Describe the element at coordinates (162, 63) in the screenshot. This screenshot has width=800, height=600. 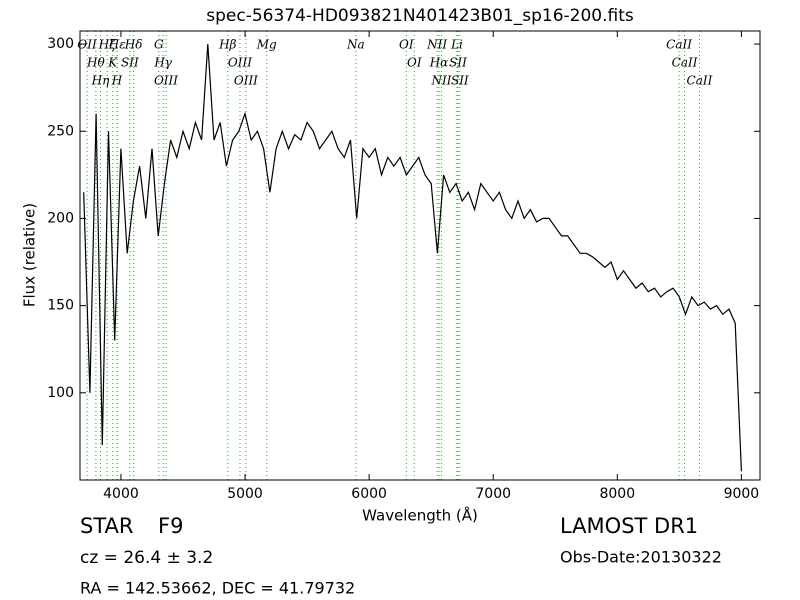
I see `spectral-line-label: Hγ` at that location.